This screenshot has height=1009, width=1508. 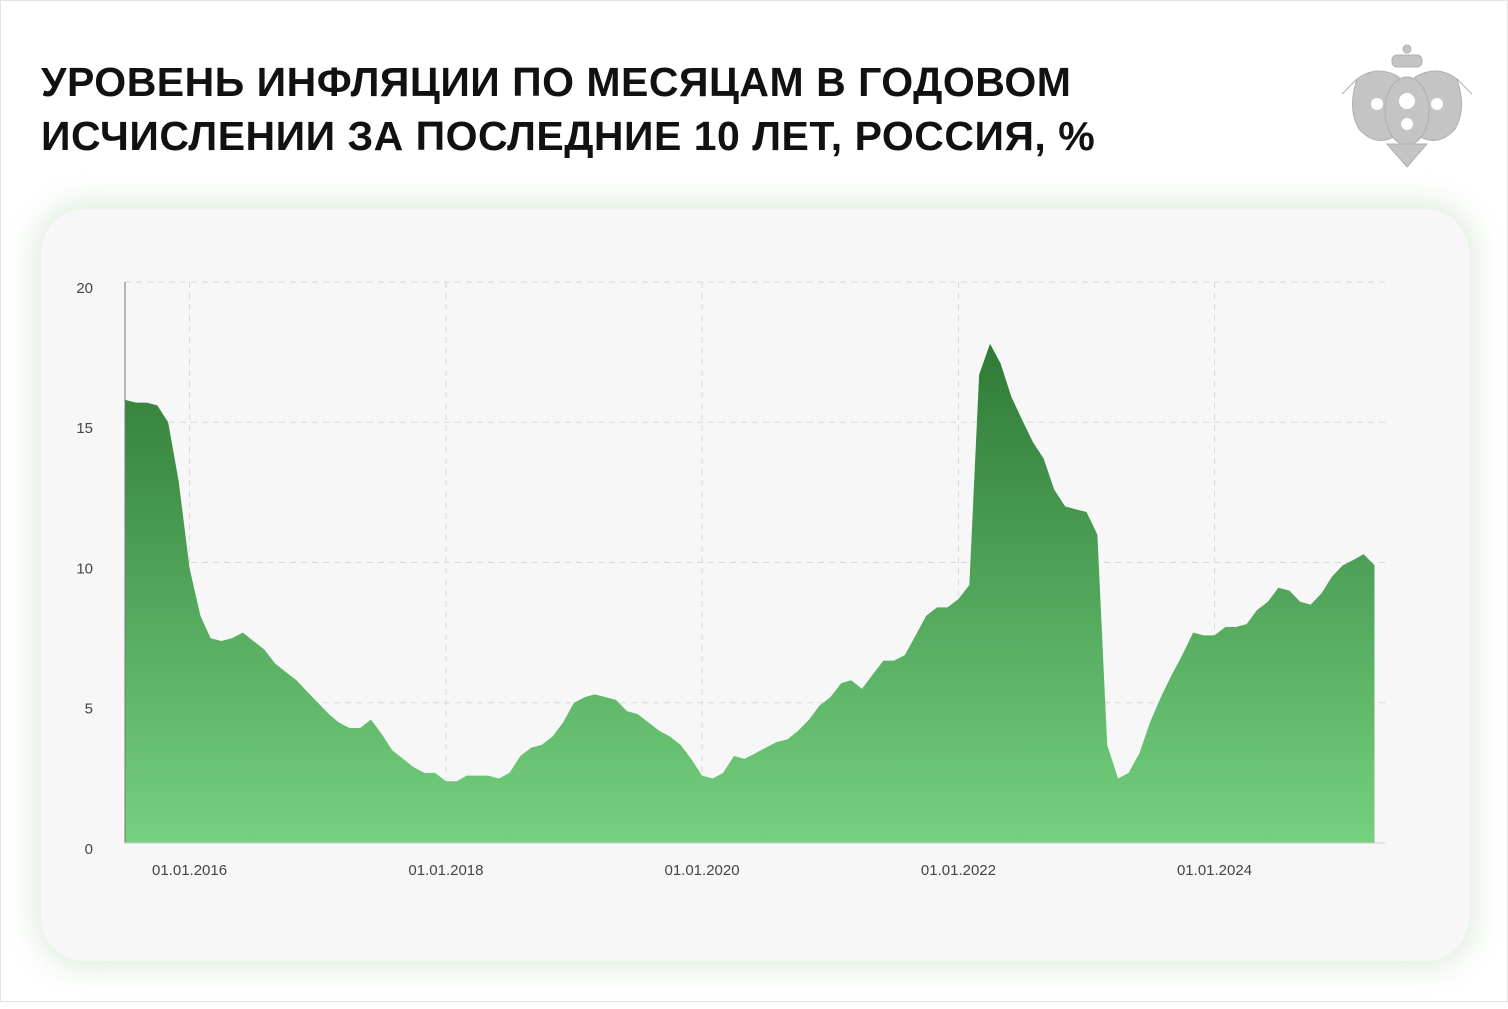 What do you see at coordinates (1214, 870) in the screenshot?
I see `x-tick-label: 01.01.2024` at bounding box center [1214, 870].